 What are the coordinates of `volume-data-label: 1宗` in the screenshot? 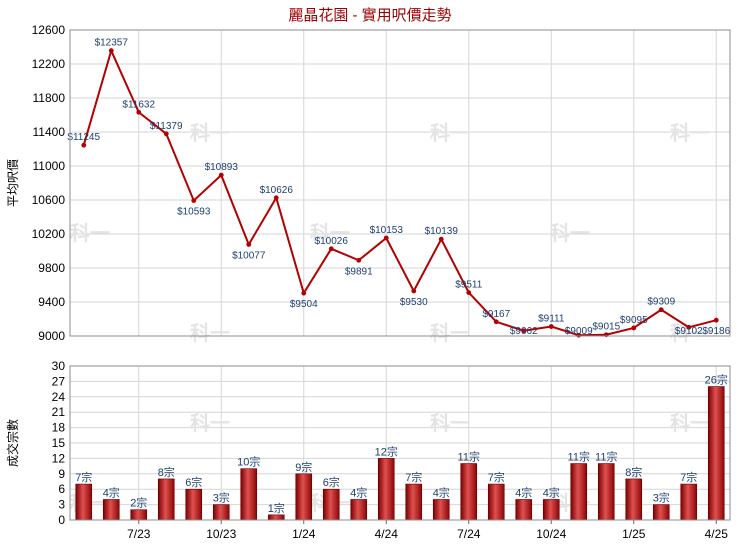 It's located at (276, 508).